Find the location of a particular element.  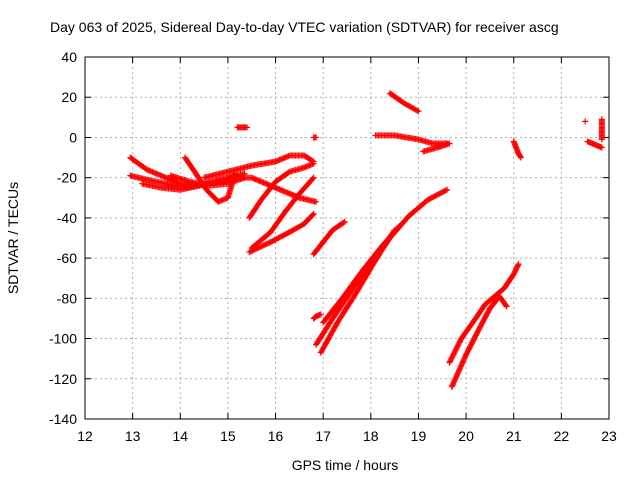

x-tick-label: 22 is located at coordinates (562, 436).